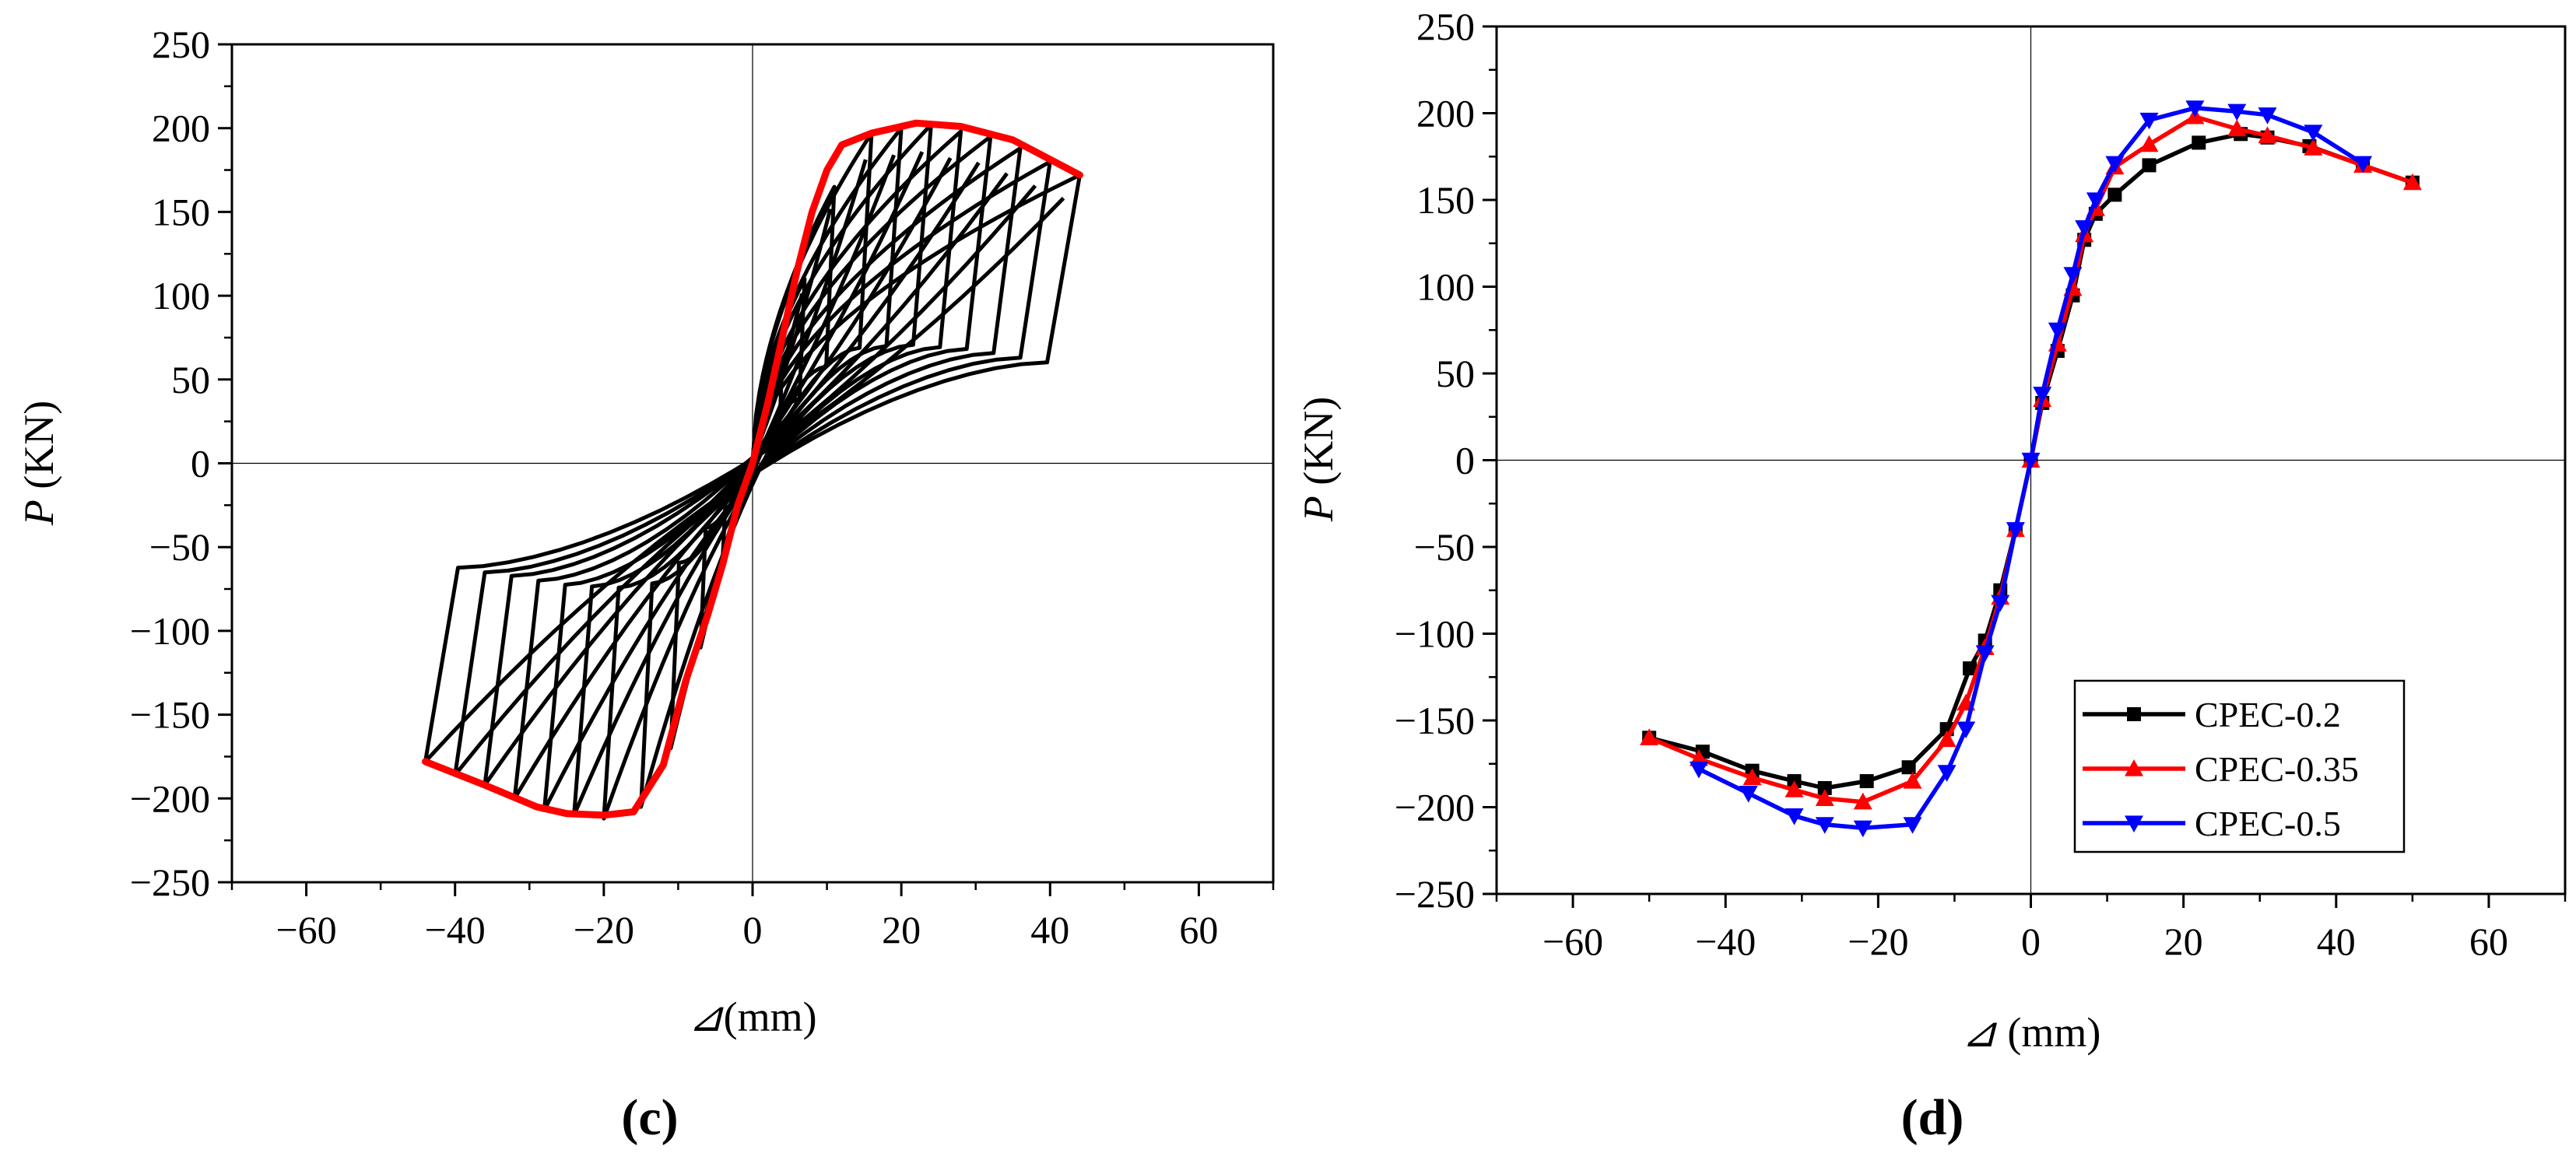 This screenshot has height=1160, width=2576. Describe the element at coordinates (1725, 941) in the screenshot. I see `x-tick-label: −40` at that location.